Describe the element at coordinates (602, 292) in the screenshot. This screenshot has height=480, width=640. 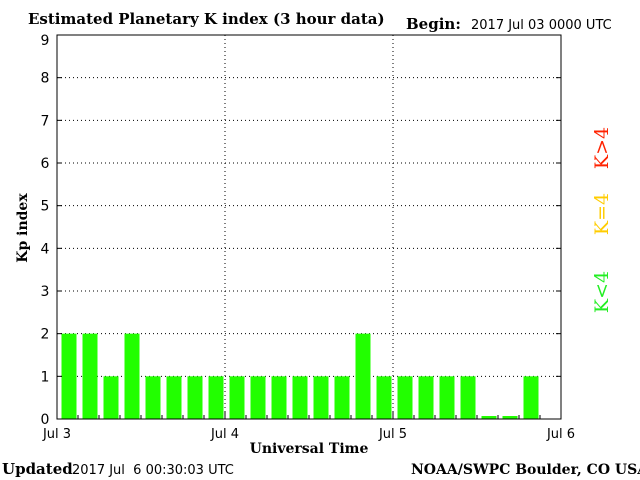
I see `legend-k-less-4: K<4` at that location.